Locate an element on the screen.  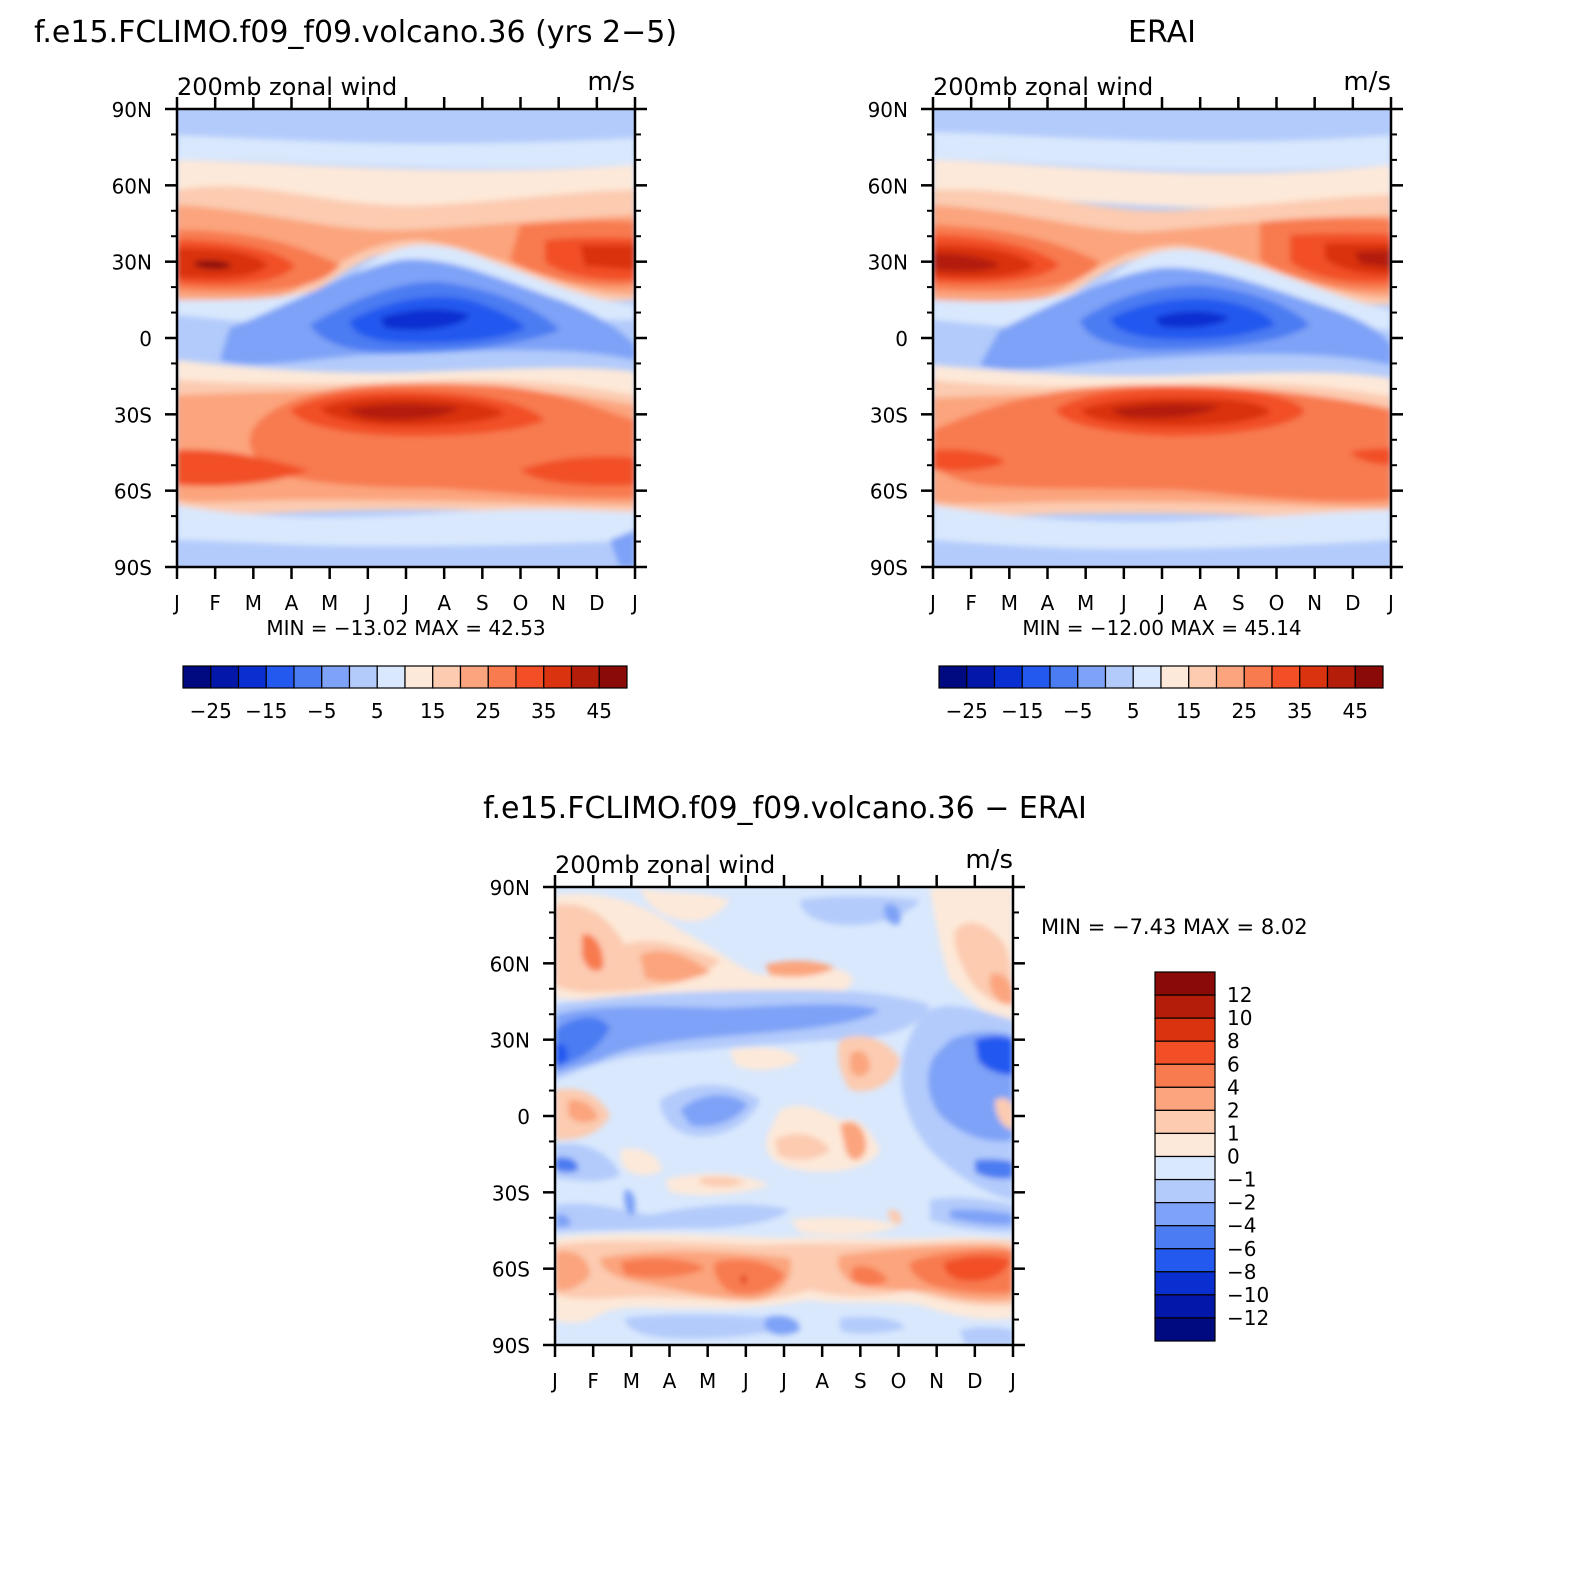
y-tick-label: 30N is located at coordinates (888, 263).